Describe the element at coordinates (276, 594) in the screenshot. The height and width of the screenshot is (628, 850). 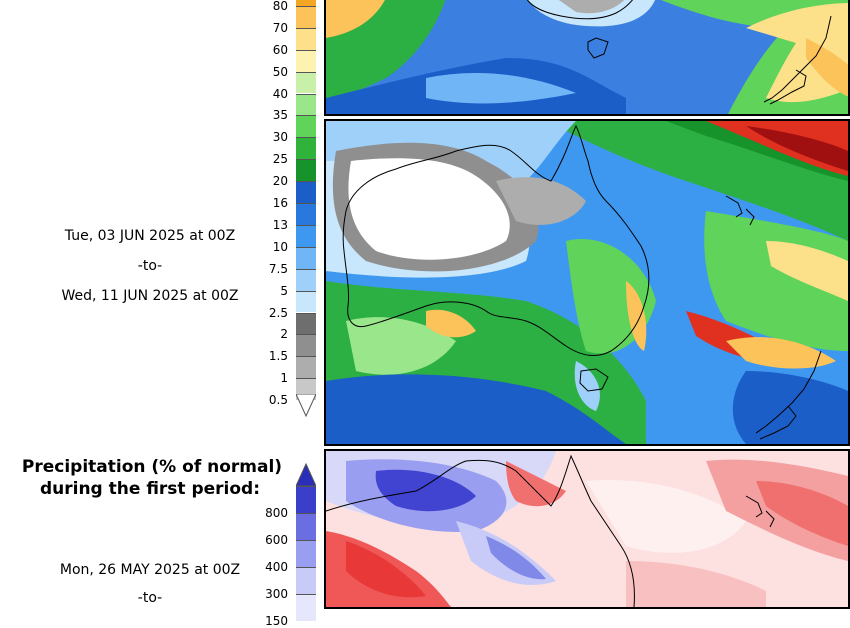
I see `colorbar-tick-label: 300` at that location.